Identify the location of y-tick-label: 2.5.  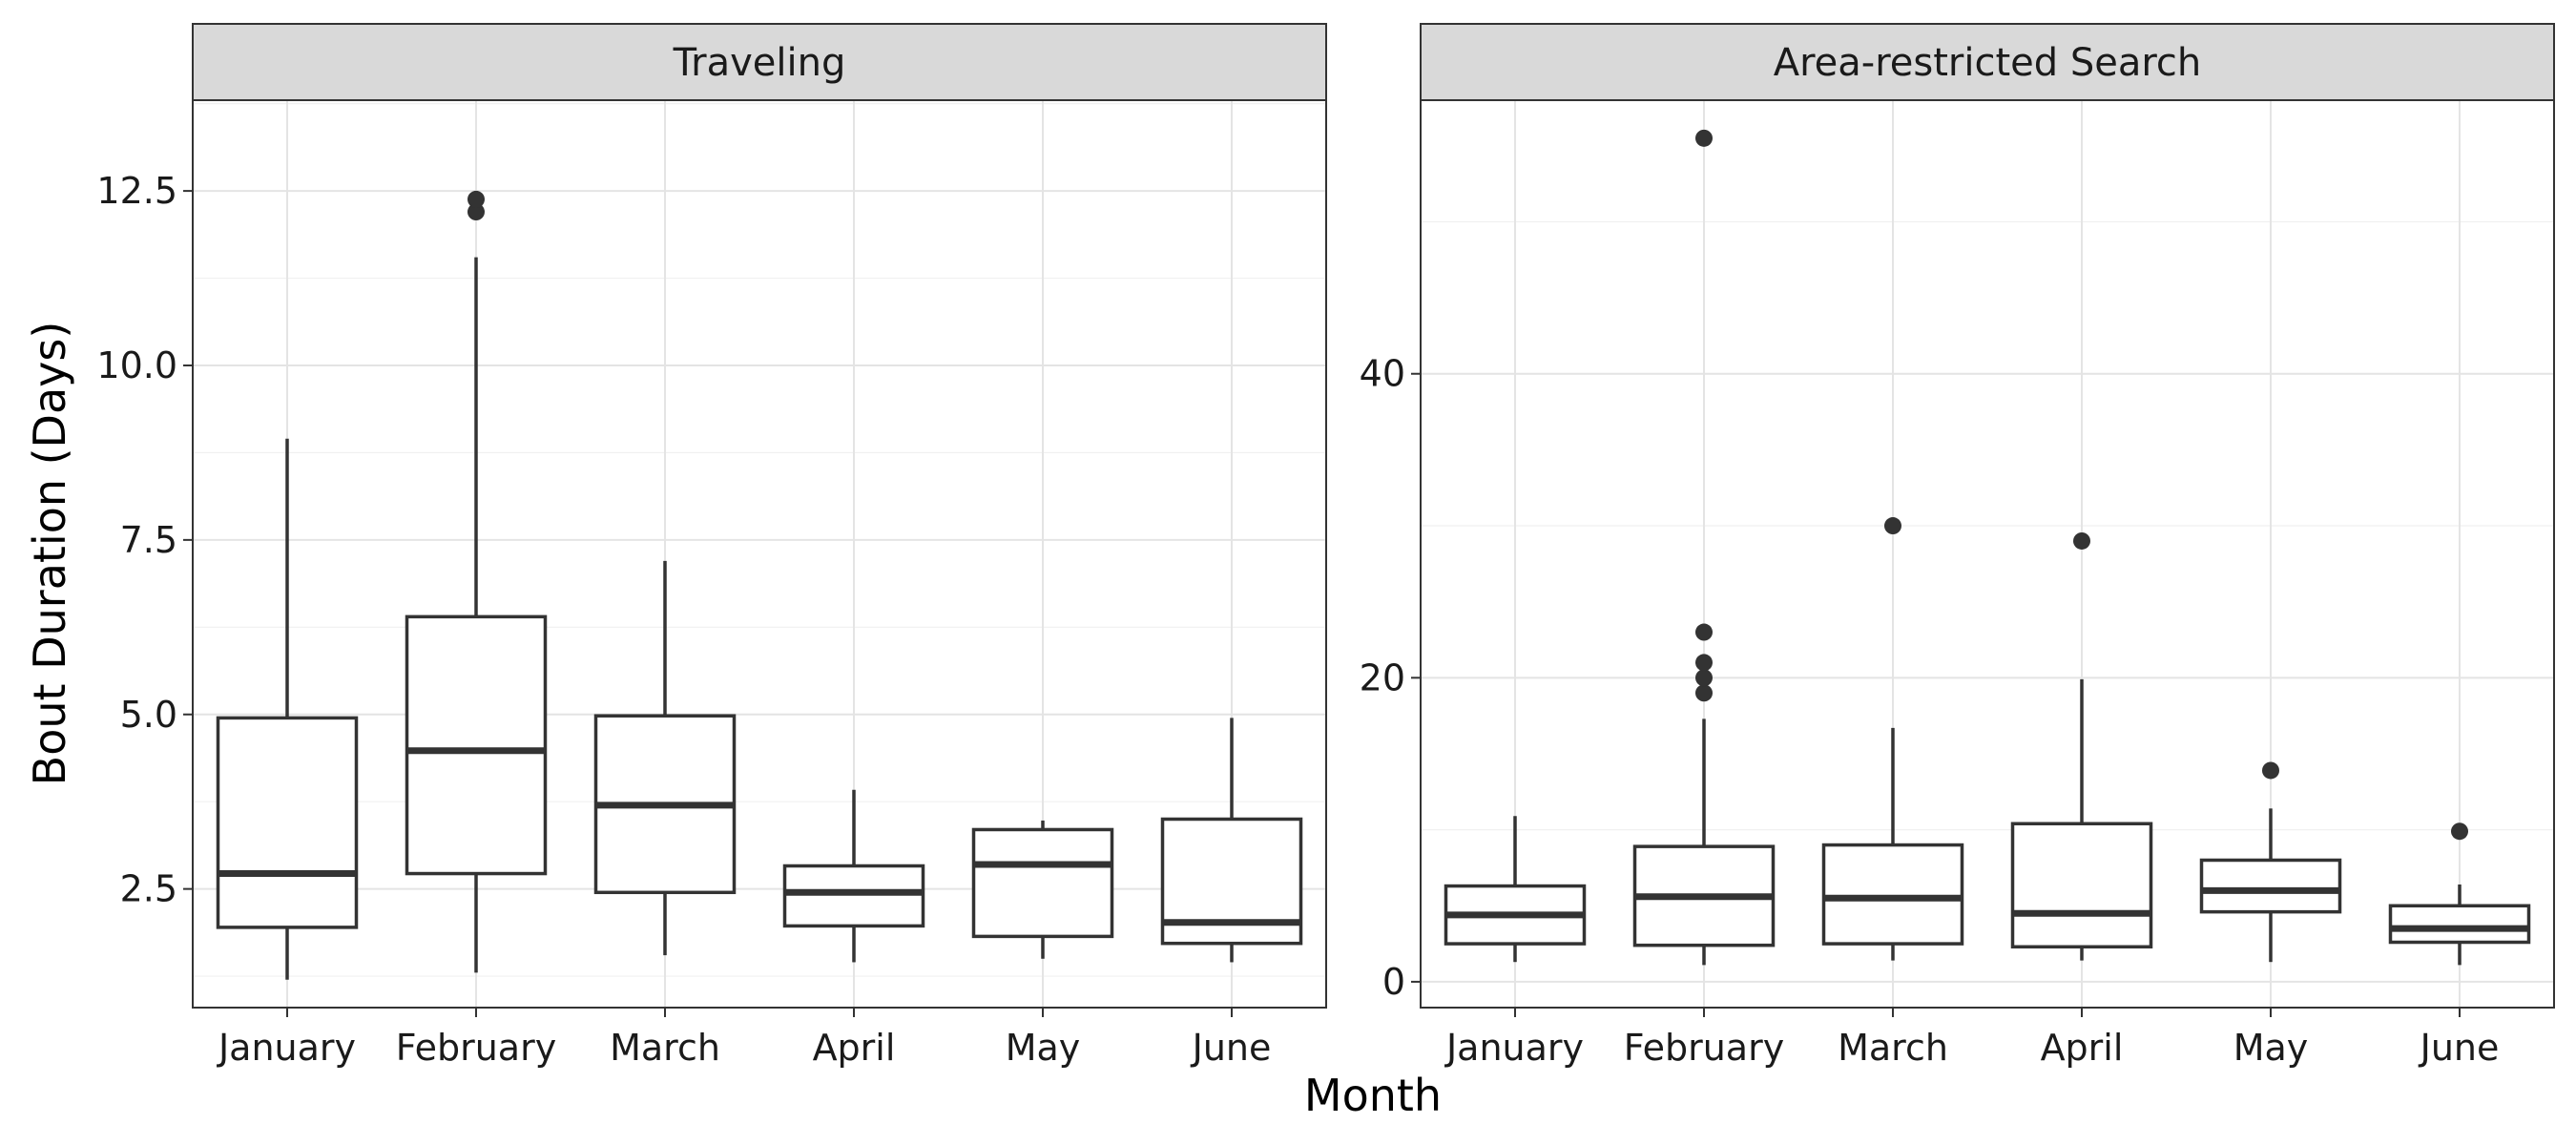
(148, 889).